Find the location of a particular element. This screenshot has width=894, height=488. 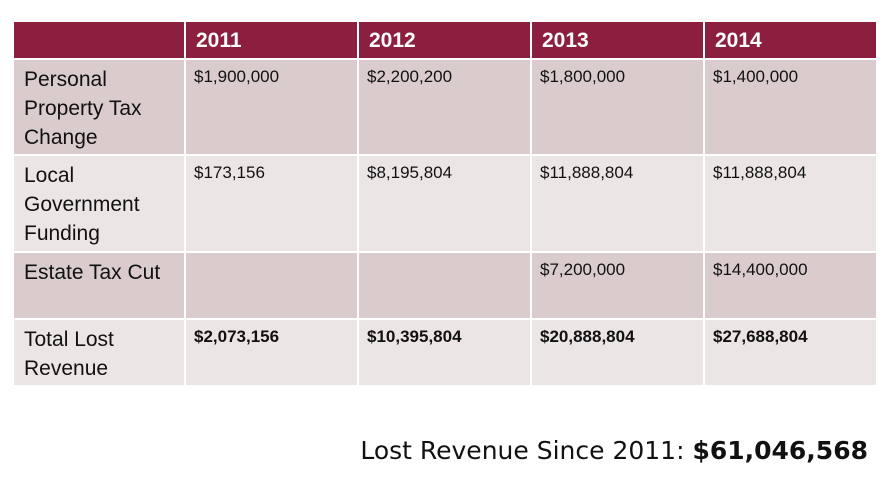

table-cell: $2,200,200 is located at coordinates (444, 107).